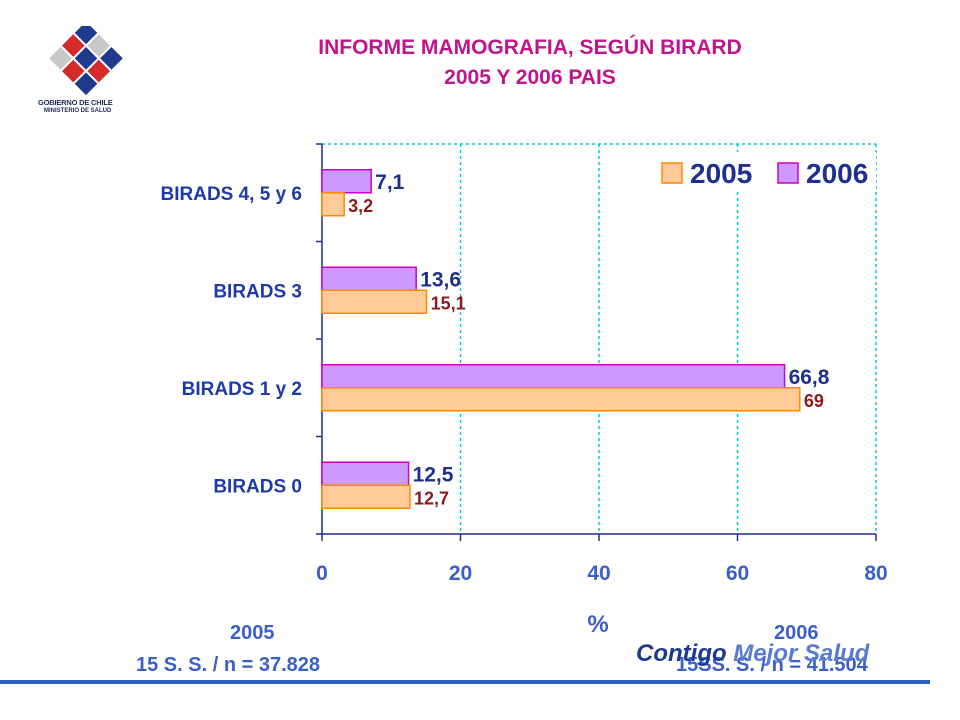  I want to click on chart-title: INFORME MAMOGRAFIA, SEGÚN BIRARD, so click(530, 47).